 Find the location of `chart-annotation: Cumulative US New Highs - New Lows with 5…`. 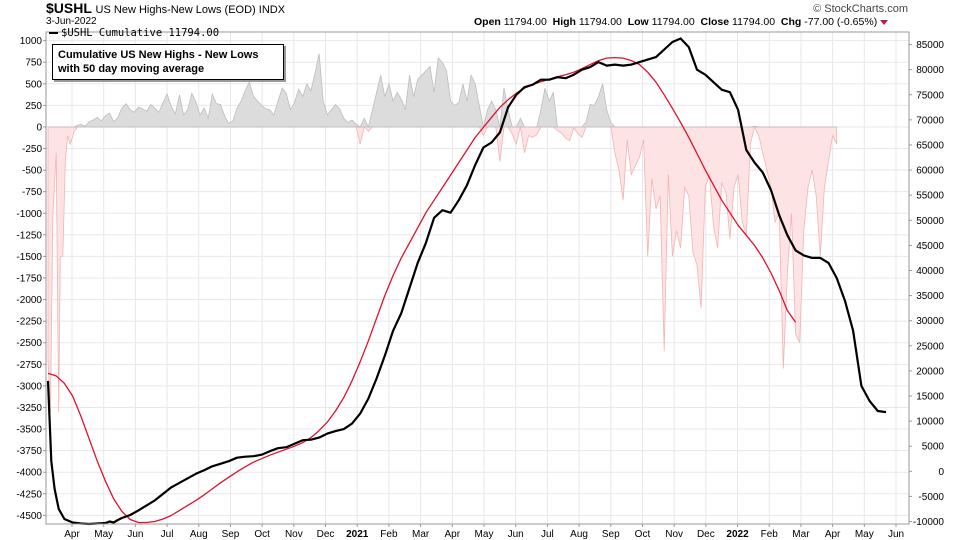

chart-annotation: Cumulative US New Highs - New Lows with 5… is located at coordinates (168, 62).